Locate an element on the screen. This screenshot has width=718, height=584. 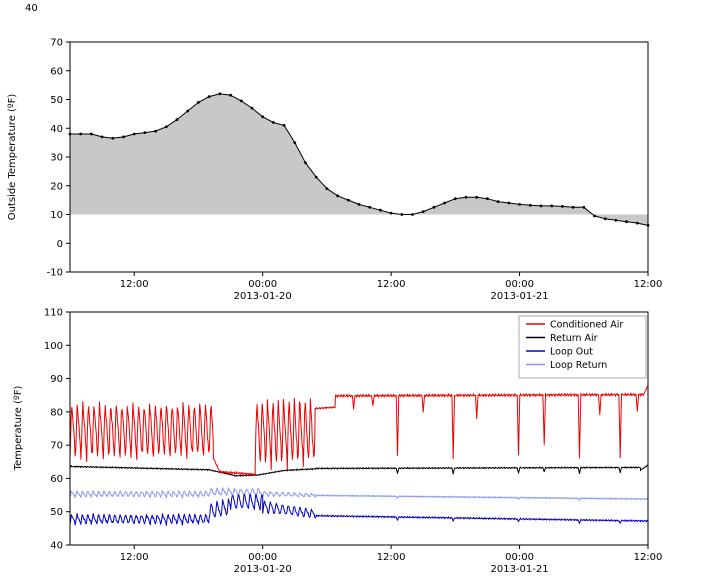
y-tick-label: 80 is located at coordinates (56, 412).